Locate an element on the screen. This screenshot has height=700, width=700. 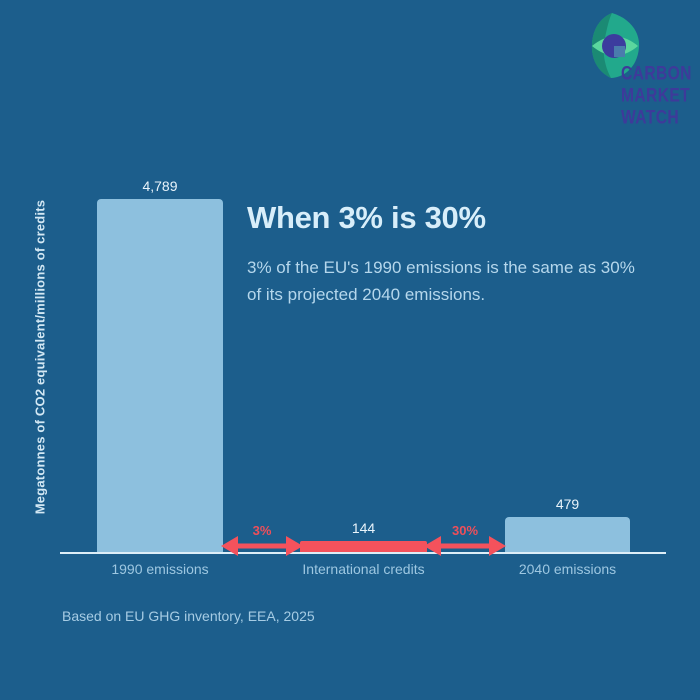
bar-international-credits is located at coordinates (363, 546).